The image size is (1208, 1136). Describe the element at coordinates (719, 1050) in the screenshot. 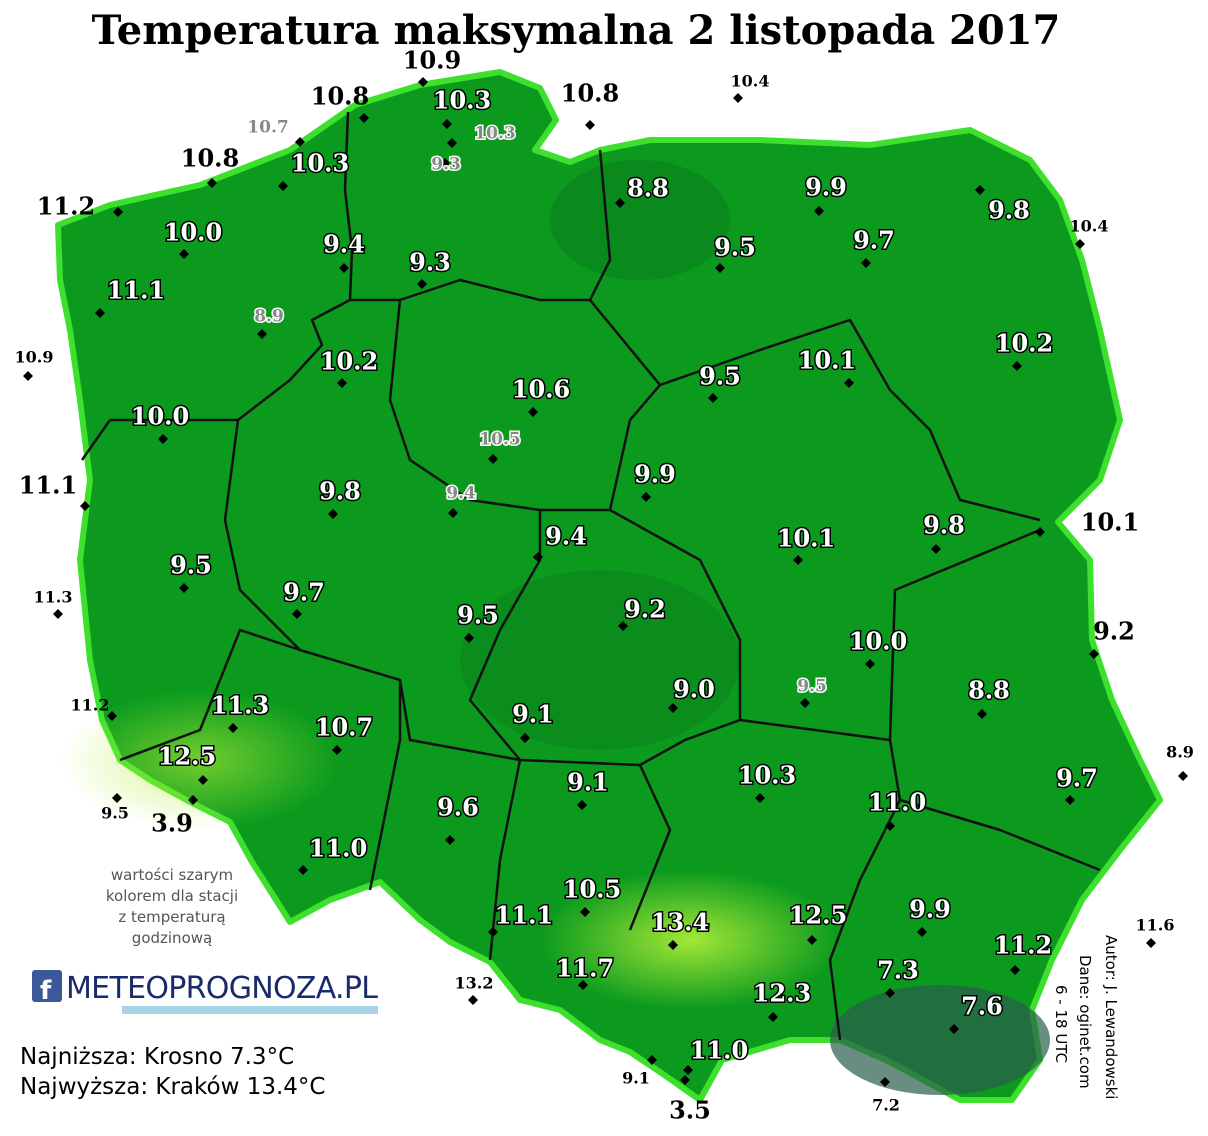

I see `station-value: 11.0` at that location.